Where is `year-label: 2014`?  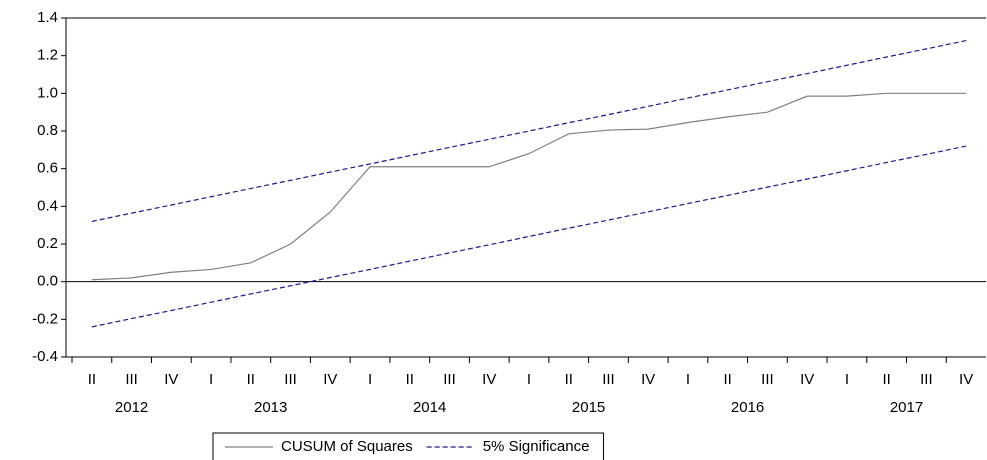 year-label: 2014 is located at coordinates (429, 407).